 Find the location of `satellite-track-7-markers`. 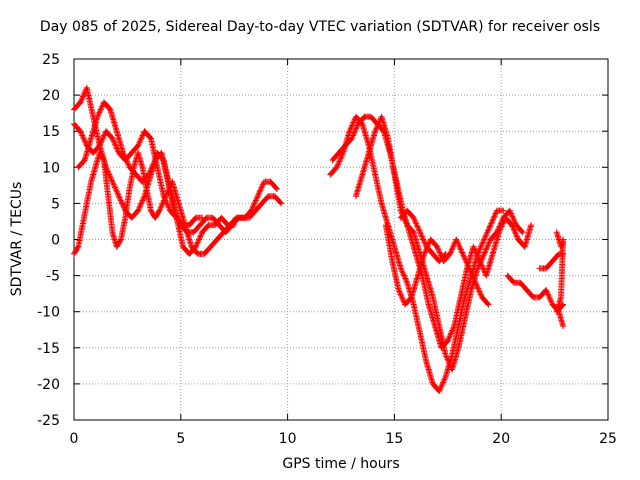

satellite-track-7-markers is located at coordinates (439, 243).